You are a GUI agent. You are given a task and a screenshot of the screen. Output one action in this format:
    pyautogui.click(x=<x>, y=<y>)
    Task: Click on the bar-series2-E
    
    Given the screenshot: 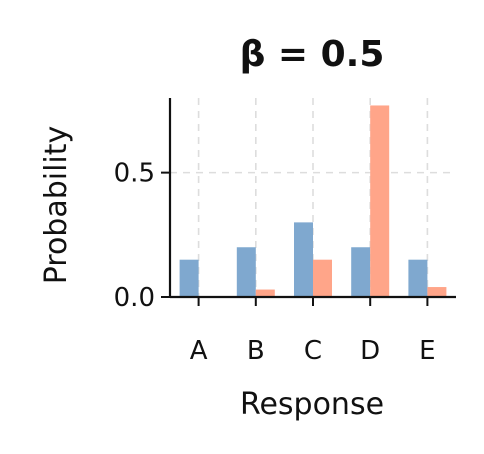 What is the action you would take?
    pyautogui.click(x=437, y=292)
    